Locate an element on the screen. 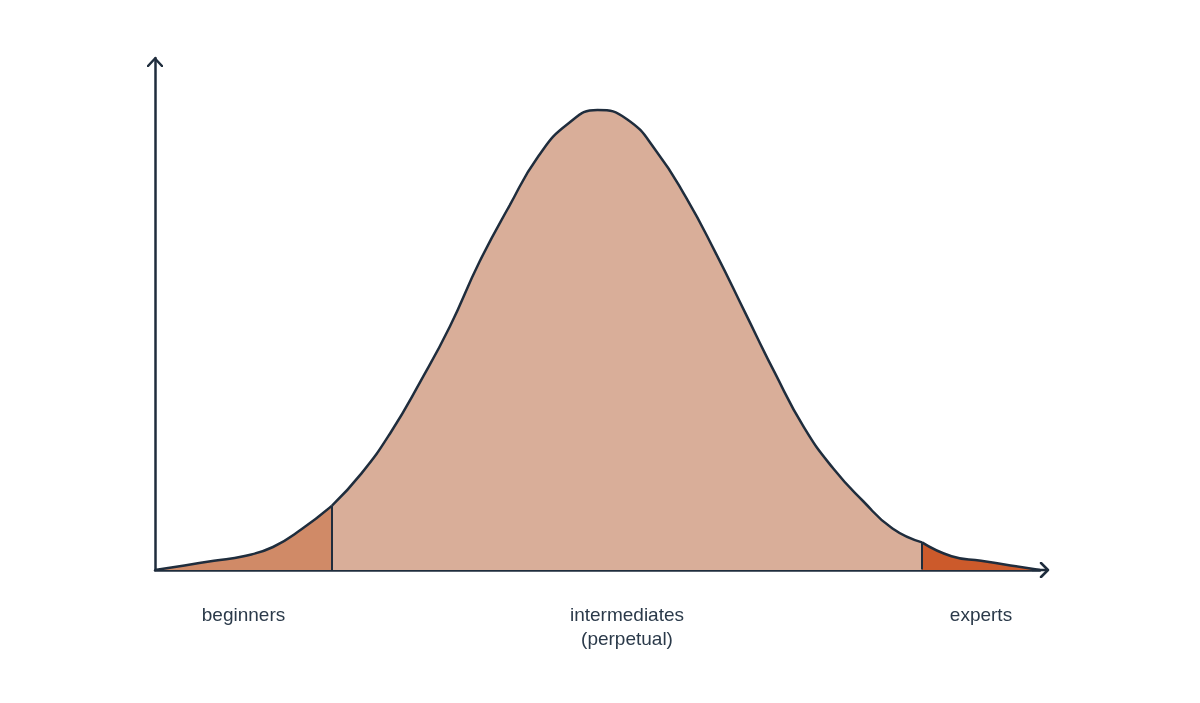 This screenshot has width=1200, height=703. series-label: beginners is located at coordinates (243, 614).